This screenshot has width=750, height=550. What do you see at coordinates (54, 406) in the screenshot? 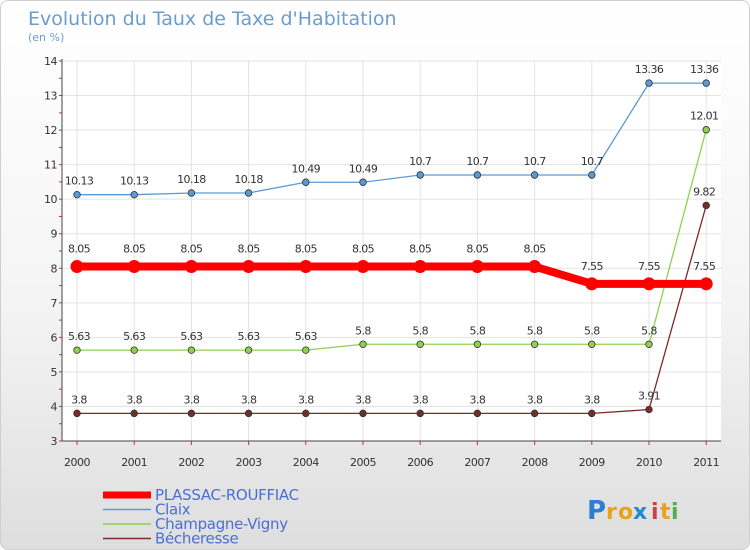
I see `y-tick-label: 4` at bounding box center [54, 406].